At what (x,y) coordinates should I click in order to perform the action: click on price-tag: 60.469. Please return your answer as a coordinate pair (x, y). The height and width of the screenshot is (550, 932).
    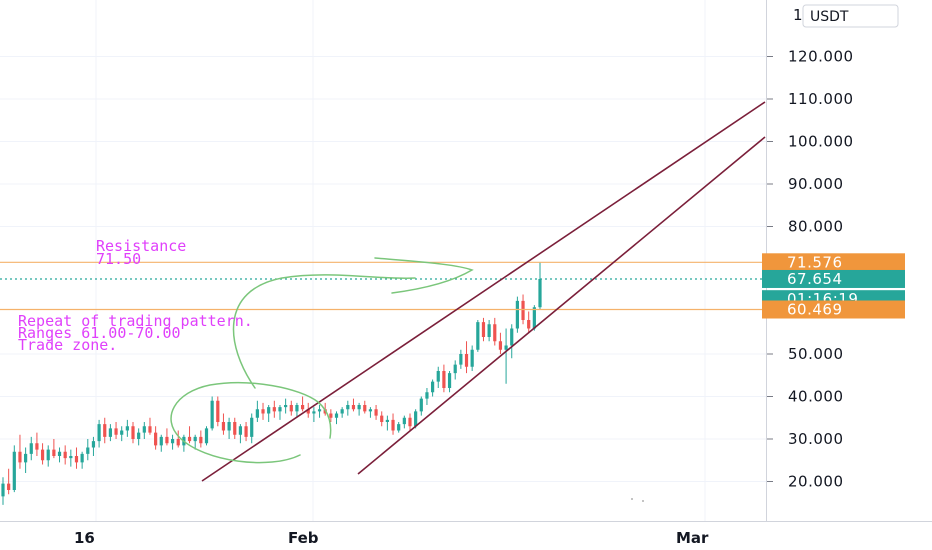
    Looking at the image, I should click on (833, 309).